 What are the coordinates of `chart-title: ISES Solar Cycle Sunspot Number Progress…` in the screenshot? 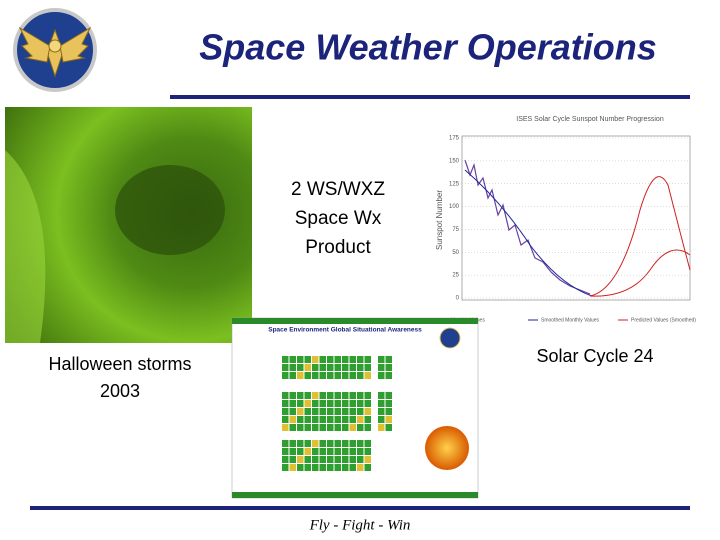 It's located at (590, 119).